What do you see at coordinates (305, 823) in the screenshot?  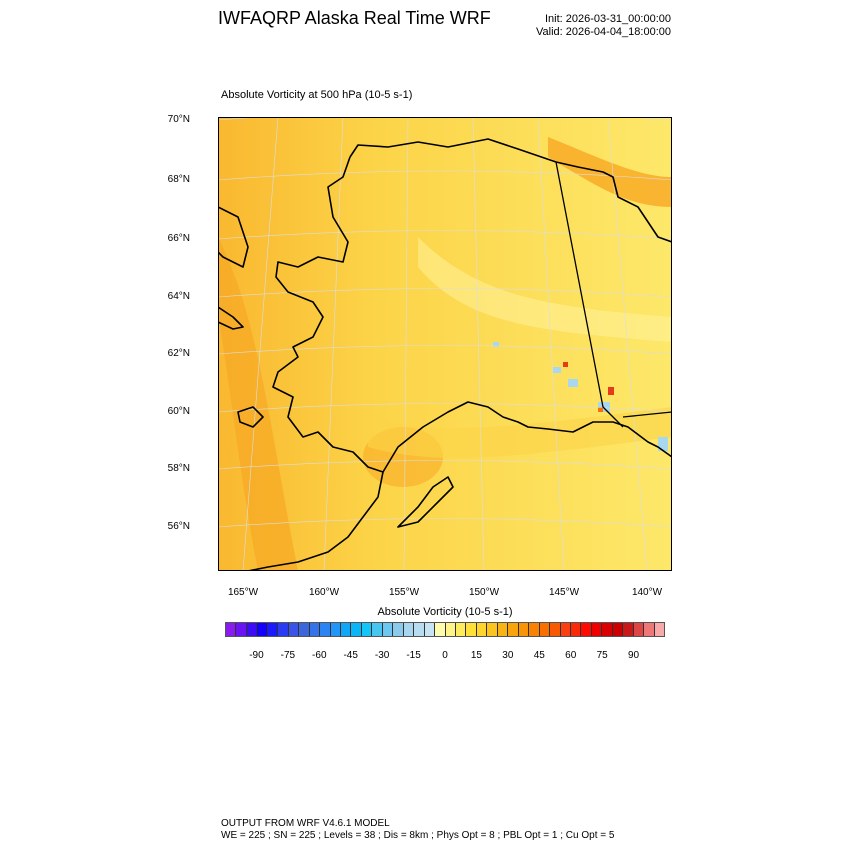 I see `footer-model: OUTPUT FROM WRF V4.6.1 MODEL` at bounding box center [305, 823].